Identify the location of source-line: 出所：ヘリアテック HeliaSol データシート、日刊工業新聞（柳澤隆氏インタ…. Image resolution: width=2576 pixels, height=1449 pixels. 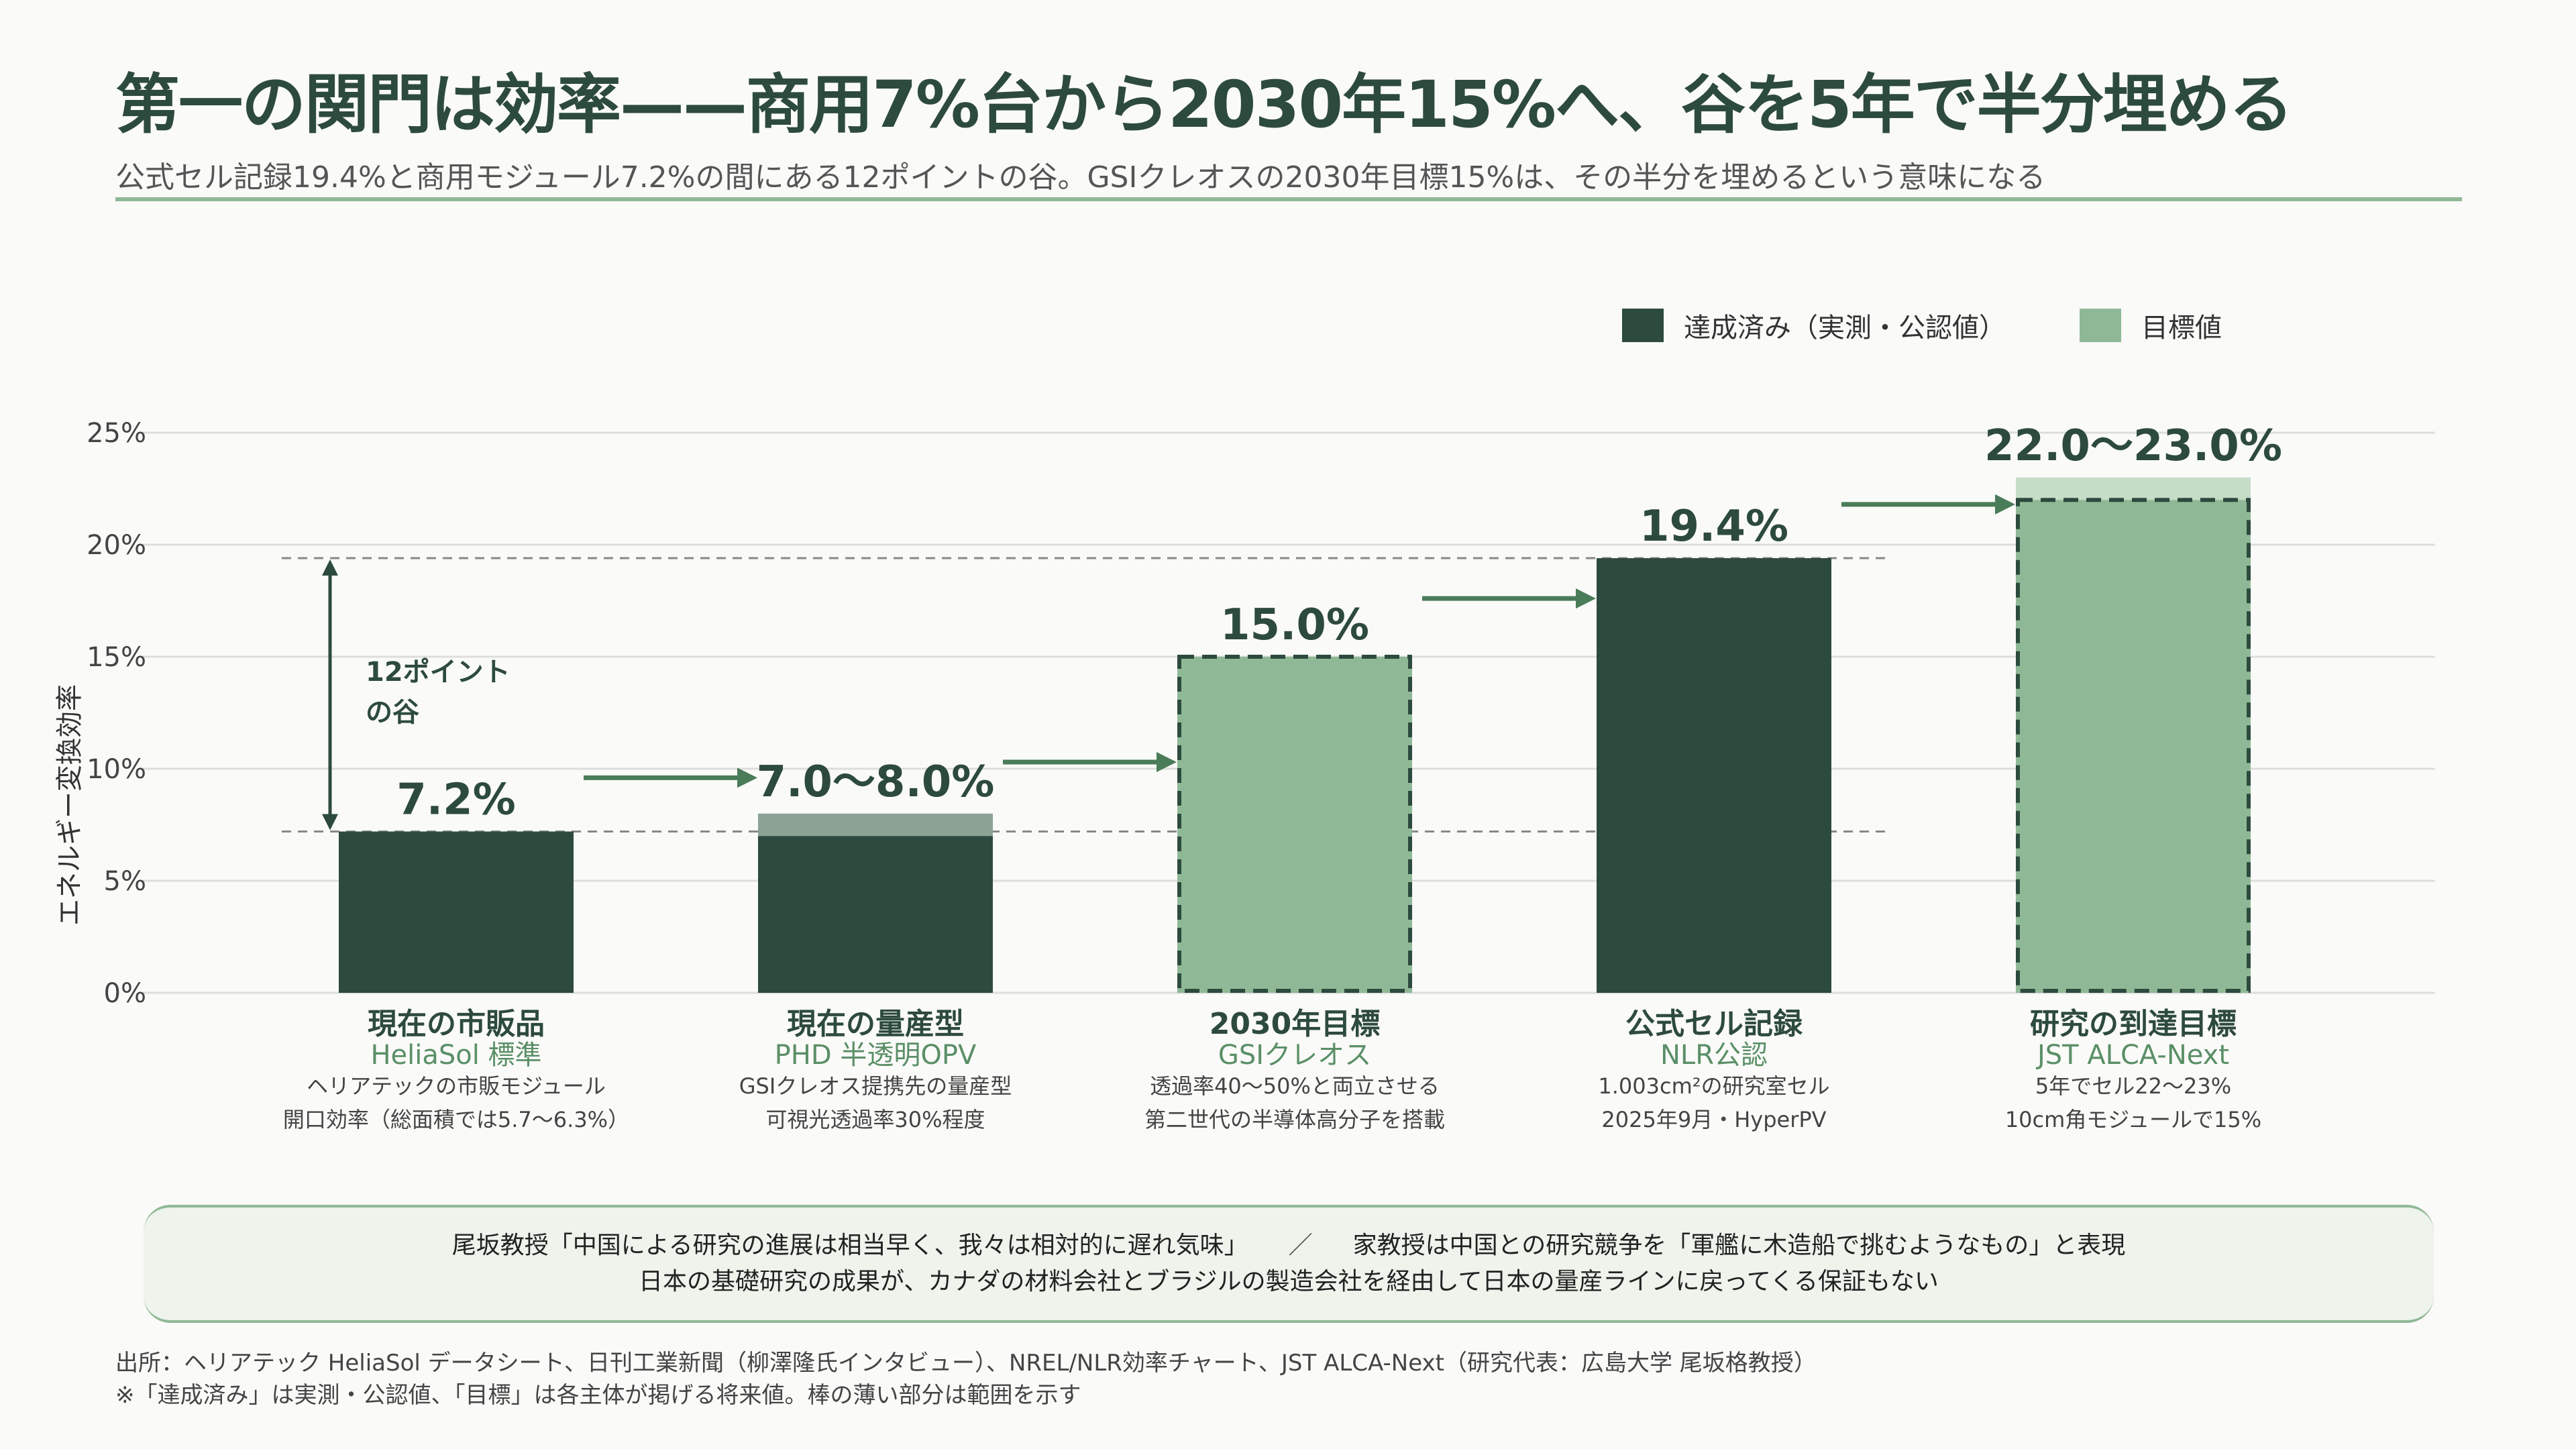
(966, 1363).